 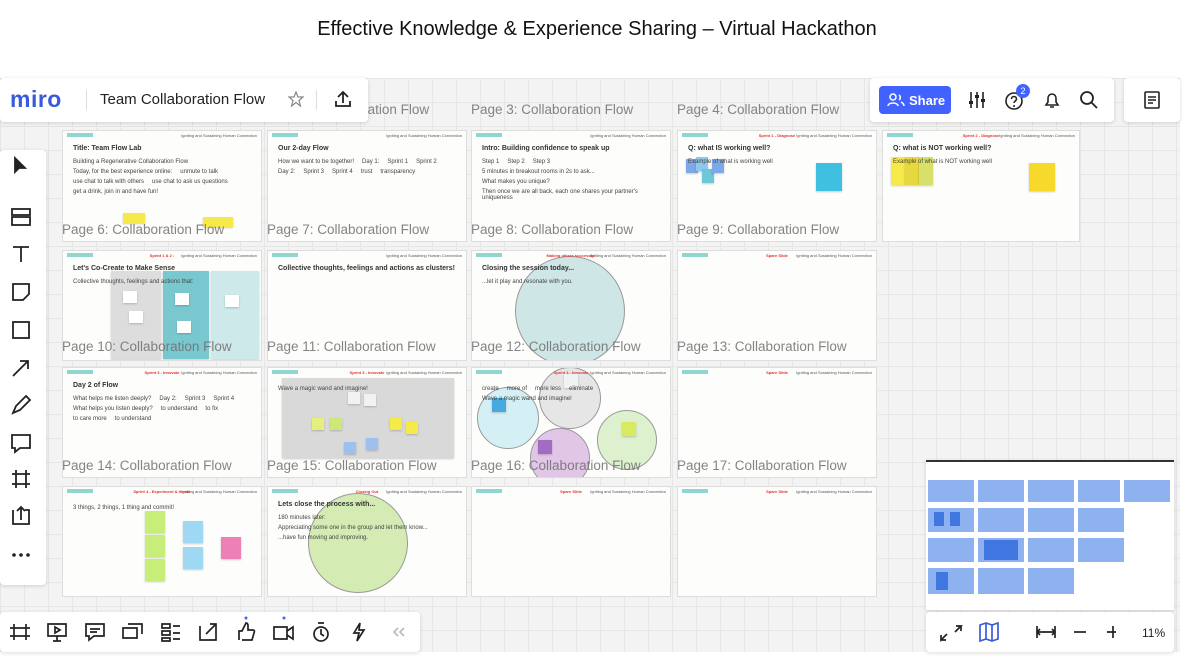 I want to click on bell-icon, so click(x=1052, y=100).